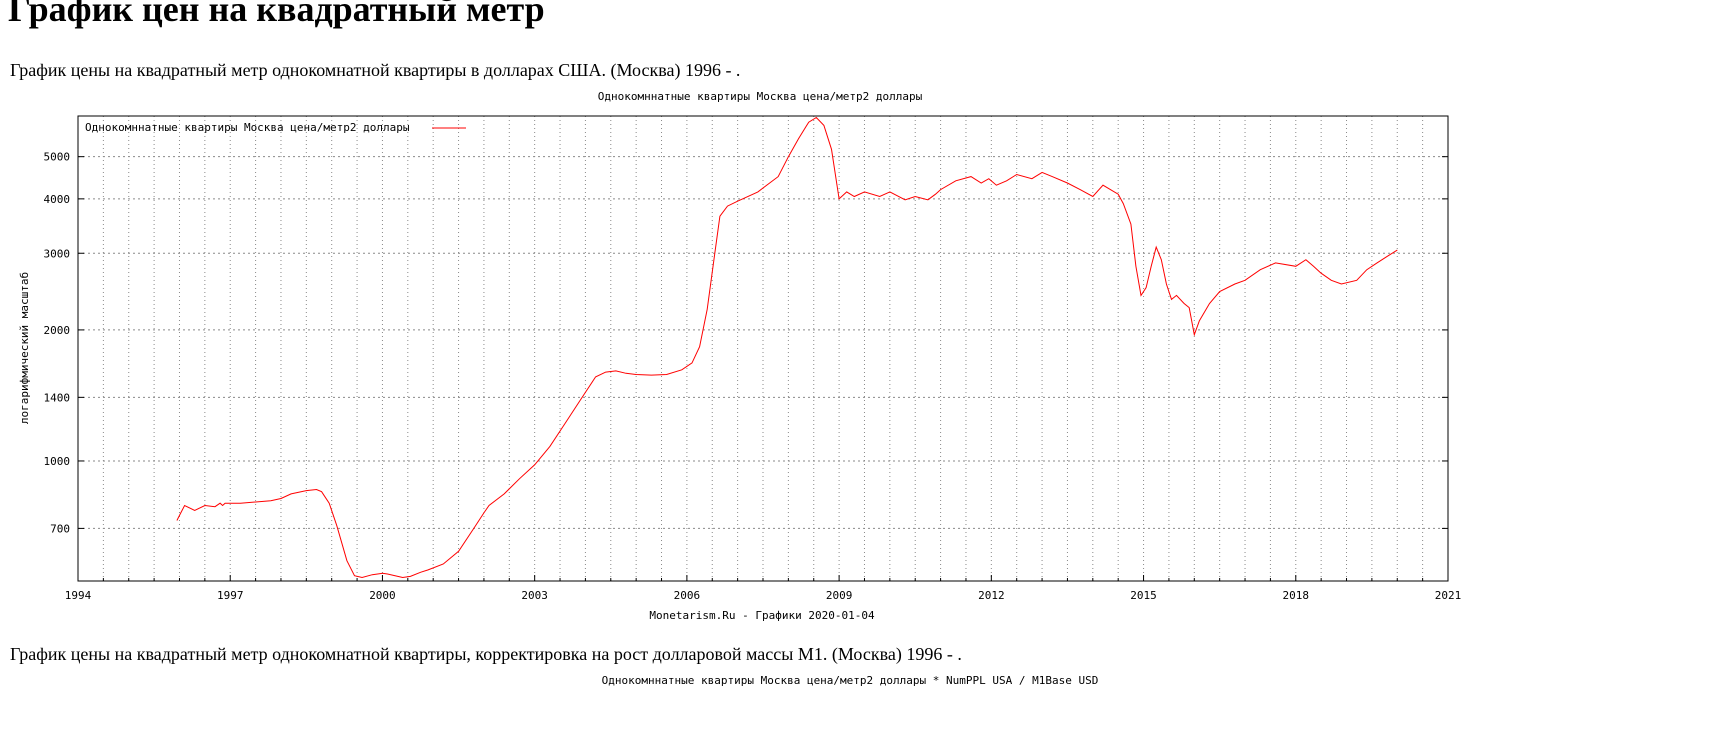 This screenshot has height=754, width=1719. I want to click on y-tick-label: 4000, so click(57, 199).